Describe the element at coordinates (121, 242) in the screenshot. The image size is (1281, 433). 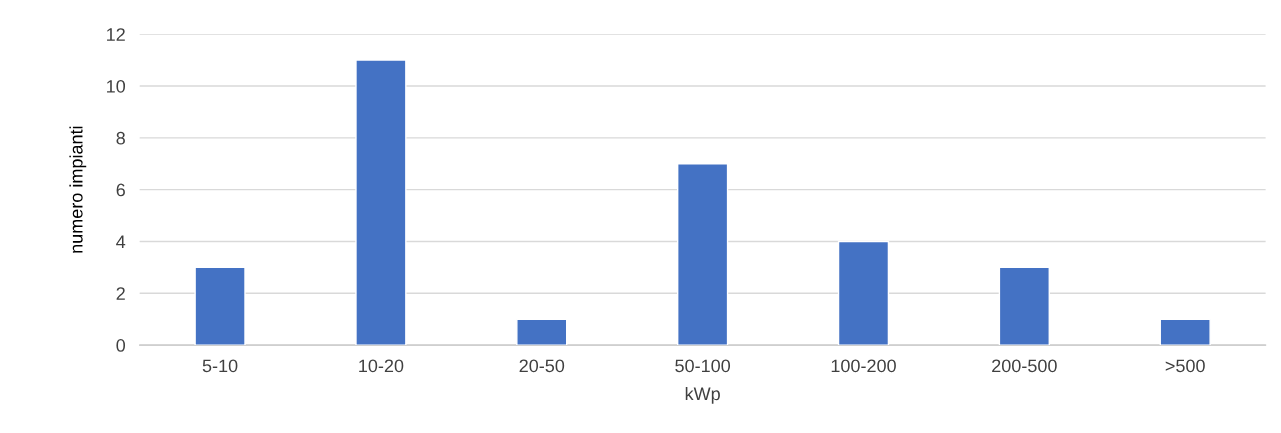
I see `y-tick-label: 4` at that location.